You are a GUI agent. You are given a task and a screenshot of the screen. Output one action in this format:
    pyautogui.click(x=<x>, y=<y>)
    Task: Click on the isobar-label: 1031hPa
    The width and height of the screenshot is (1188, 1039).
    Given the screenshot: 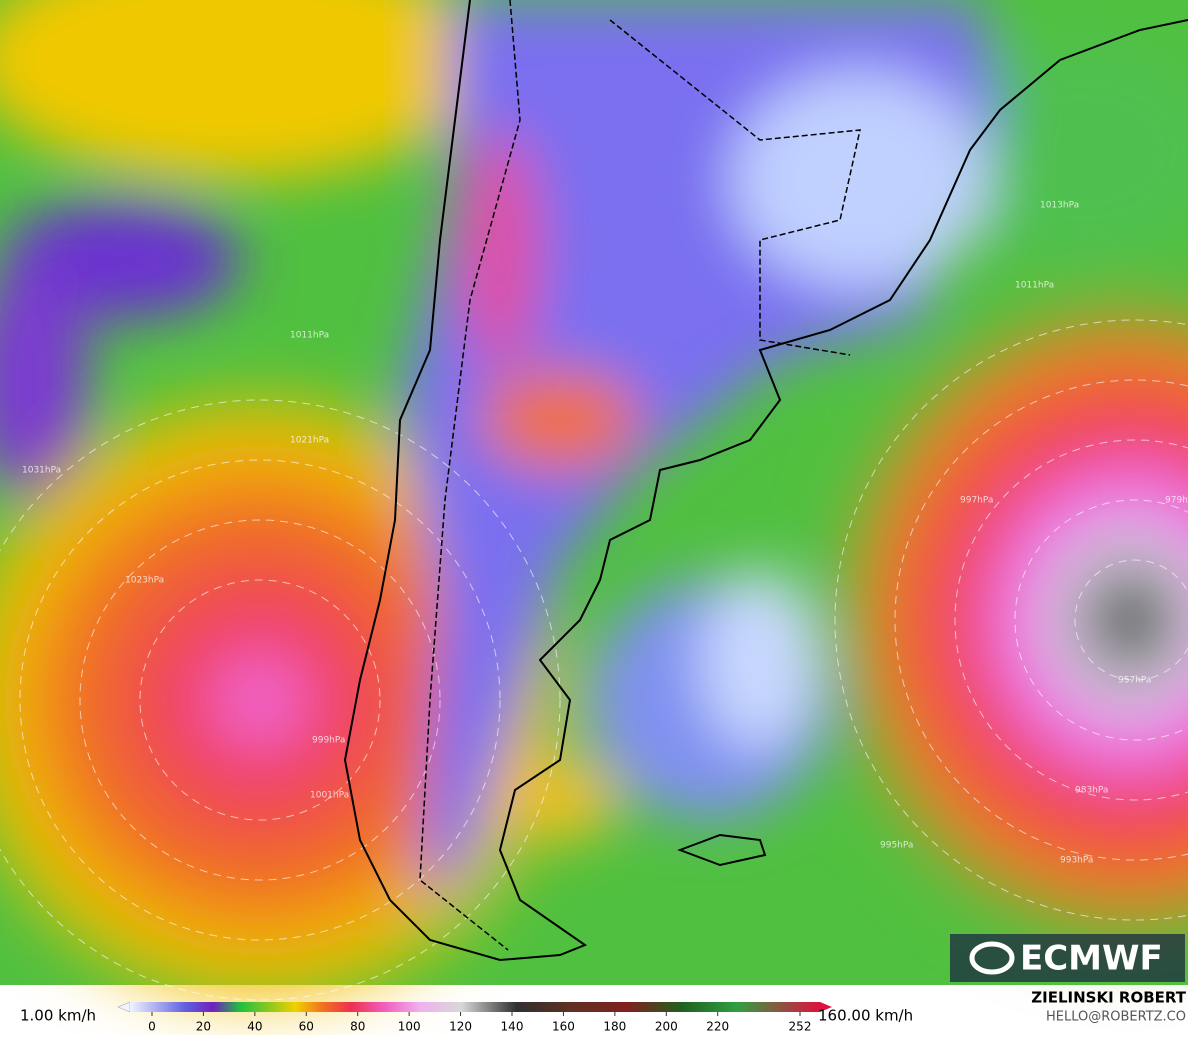 What is the action you would take?
    pyautogui.click(x=41, y=471)
    